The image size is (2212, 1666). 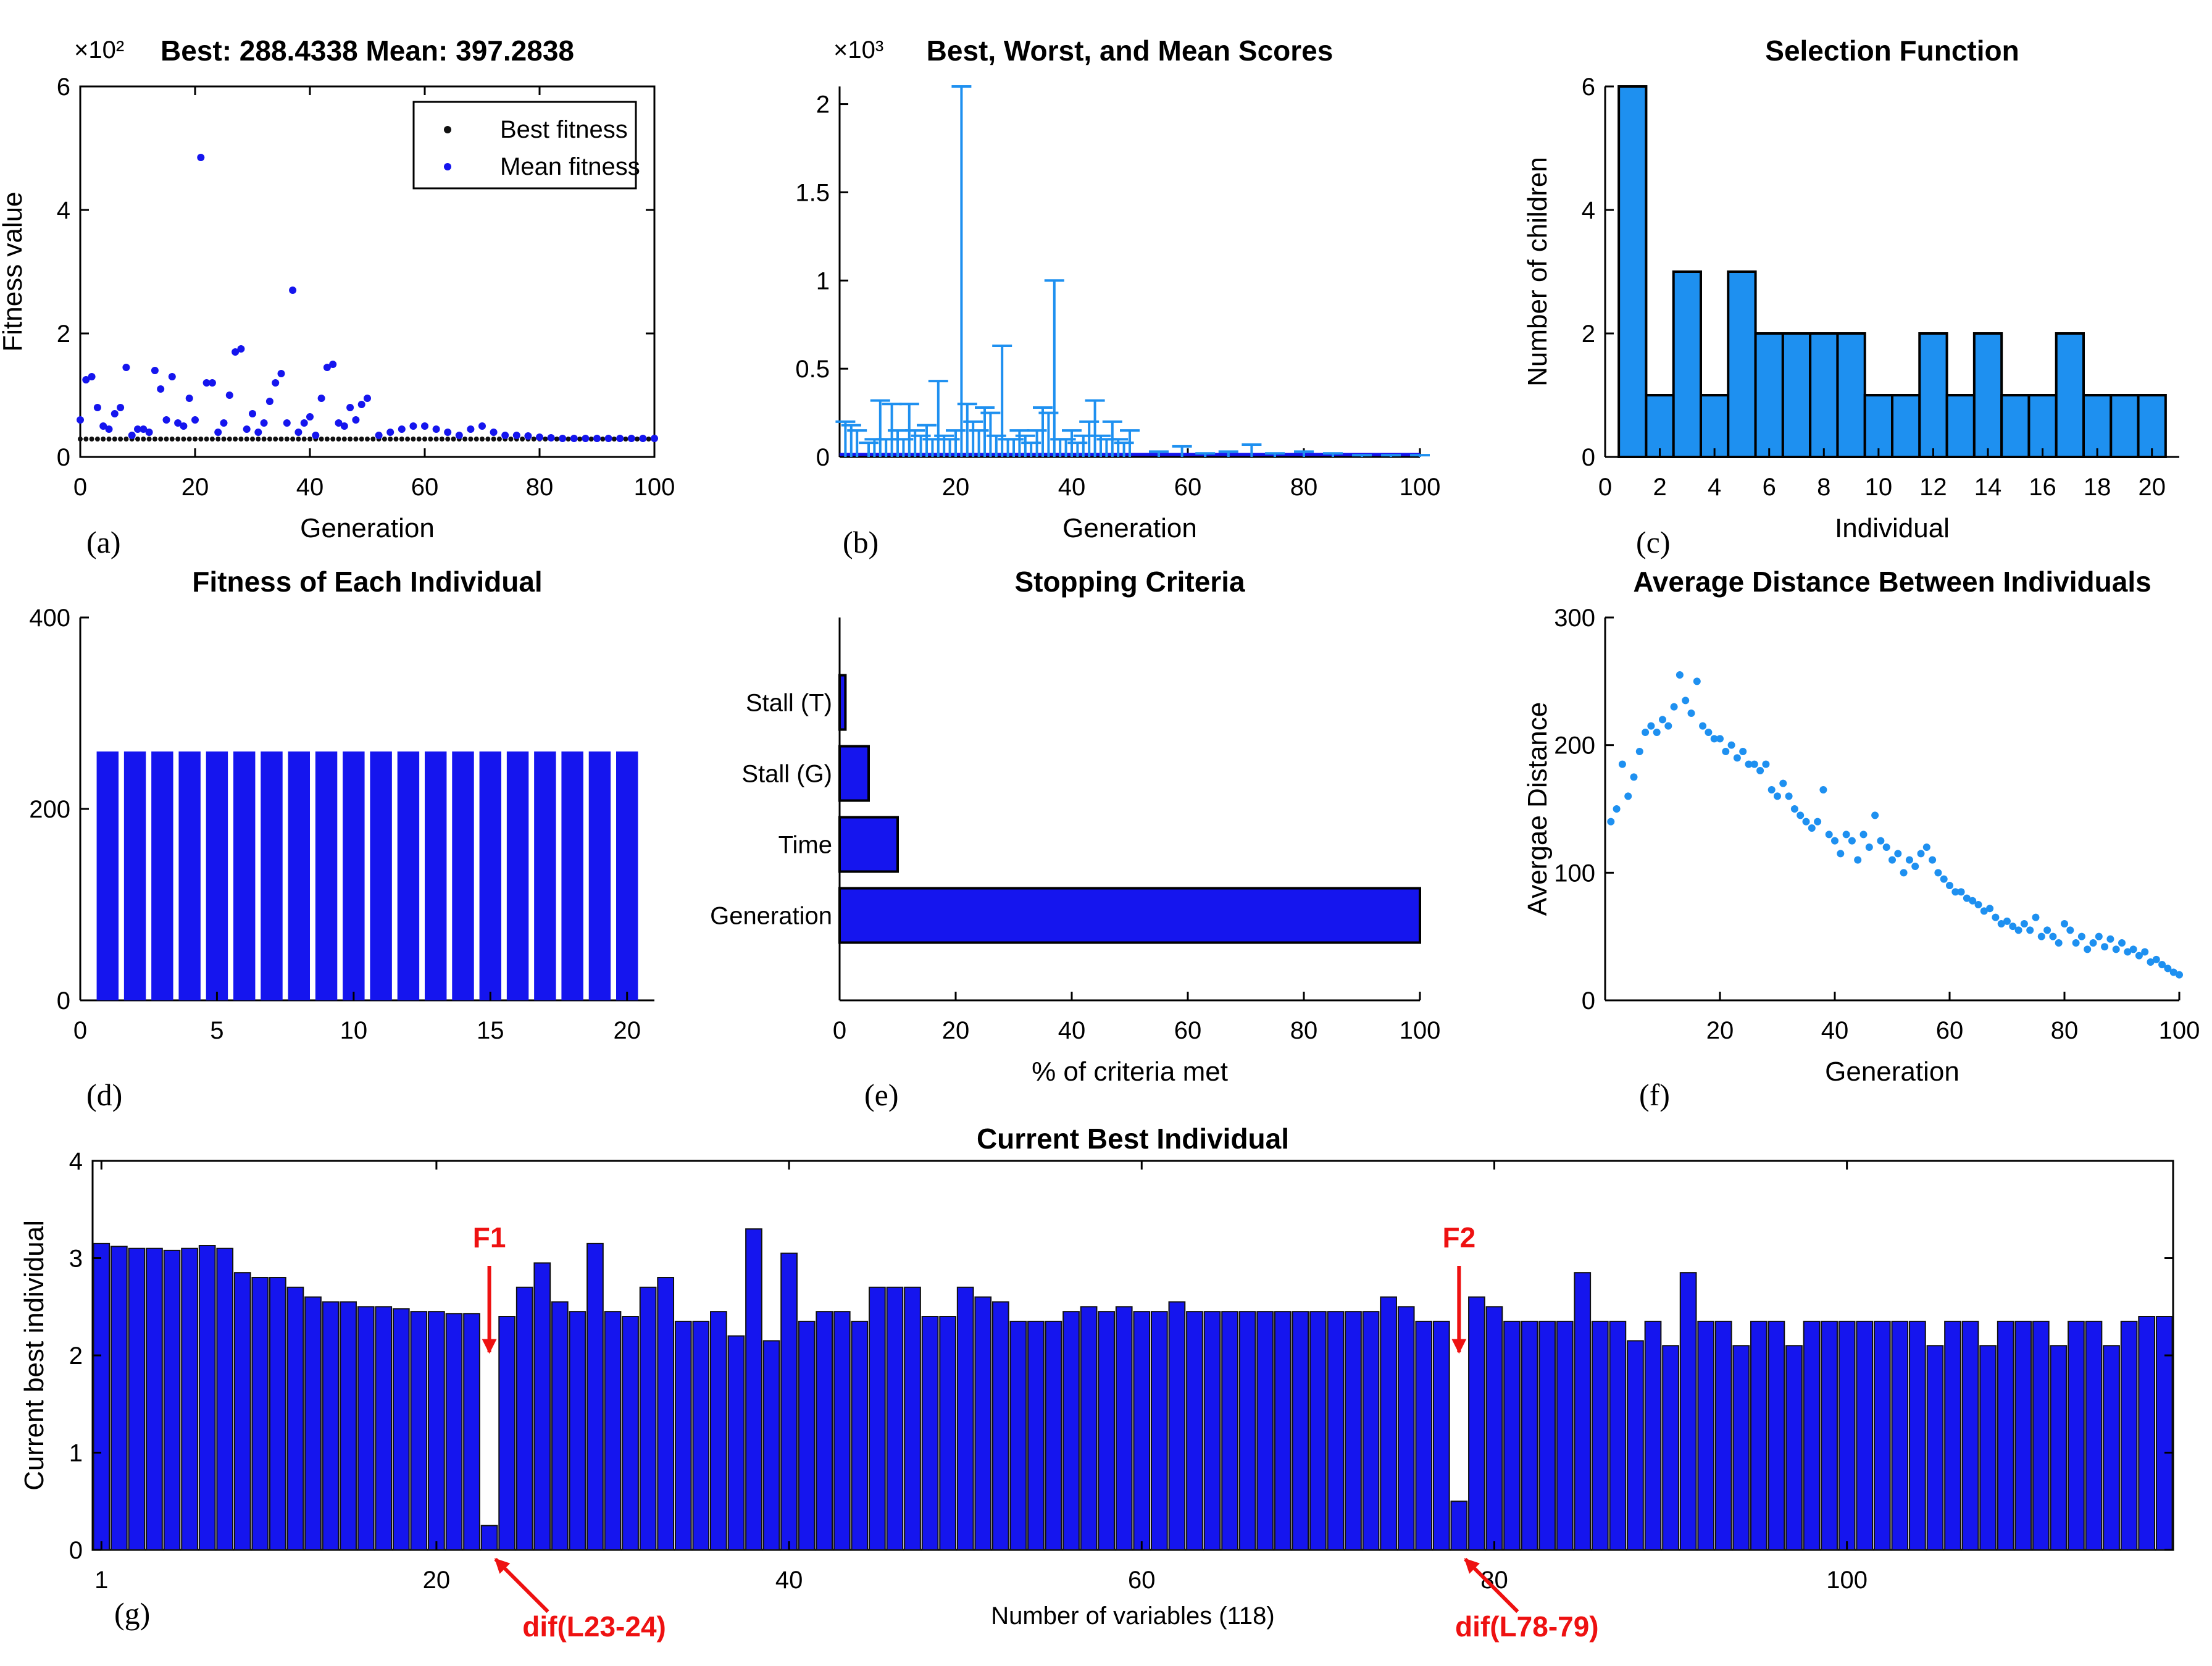 What do you see at coordinates (1072, 487) in the screenshot?
I see `x-tick-label-1: 40` at bounding box center [1072, 487].